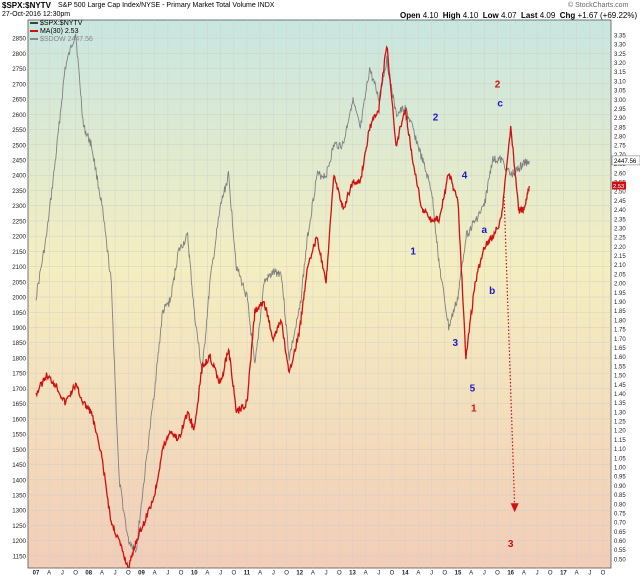  What do you see at coordinates (620, 174) in the screenshot?
I see `right-tick-label: 2.60` at bounding box center [620, 174].